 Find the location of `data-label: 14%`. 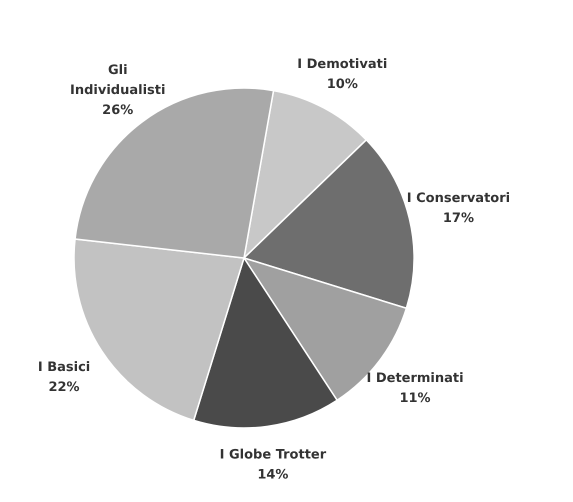

data-label: 14% is located at coordinates (272, 475).